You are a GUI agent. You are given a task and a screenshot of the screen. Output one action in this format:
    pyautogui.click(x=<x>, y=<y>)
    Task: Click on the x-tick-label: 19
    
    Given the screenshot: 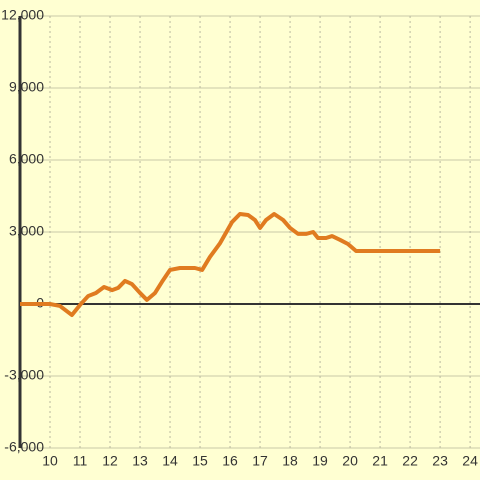 What is the action you would take?
    pyautogui.click(x=320, y=461)
    